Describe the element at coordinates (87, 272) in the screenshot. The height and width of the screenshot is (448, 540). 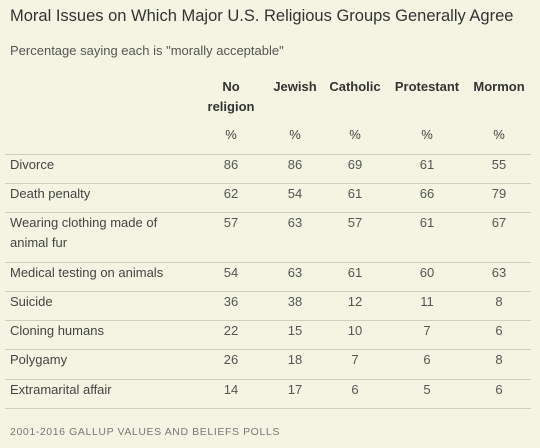
I see `row-label-line: Medical testing on animals` at that location.